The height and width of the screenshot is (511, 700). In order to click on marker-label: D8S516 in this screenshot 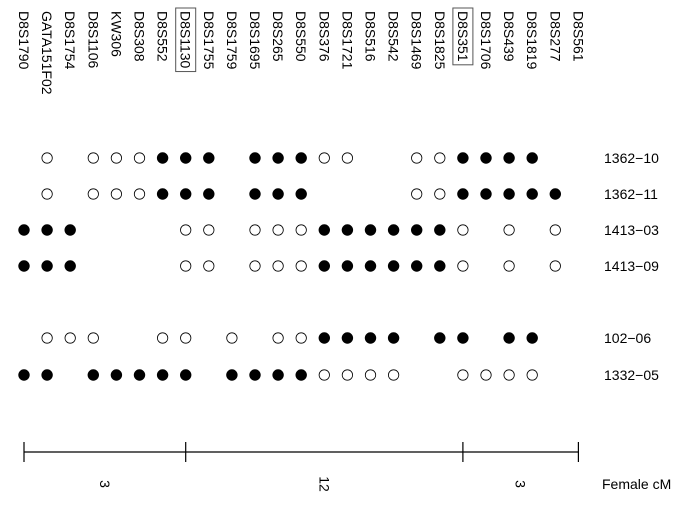, I will do `click(371, 36)`.